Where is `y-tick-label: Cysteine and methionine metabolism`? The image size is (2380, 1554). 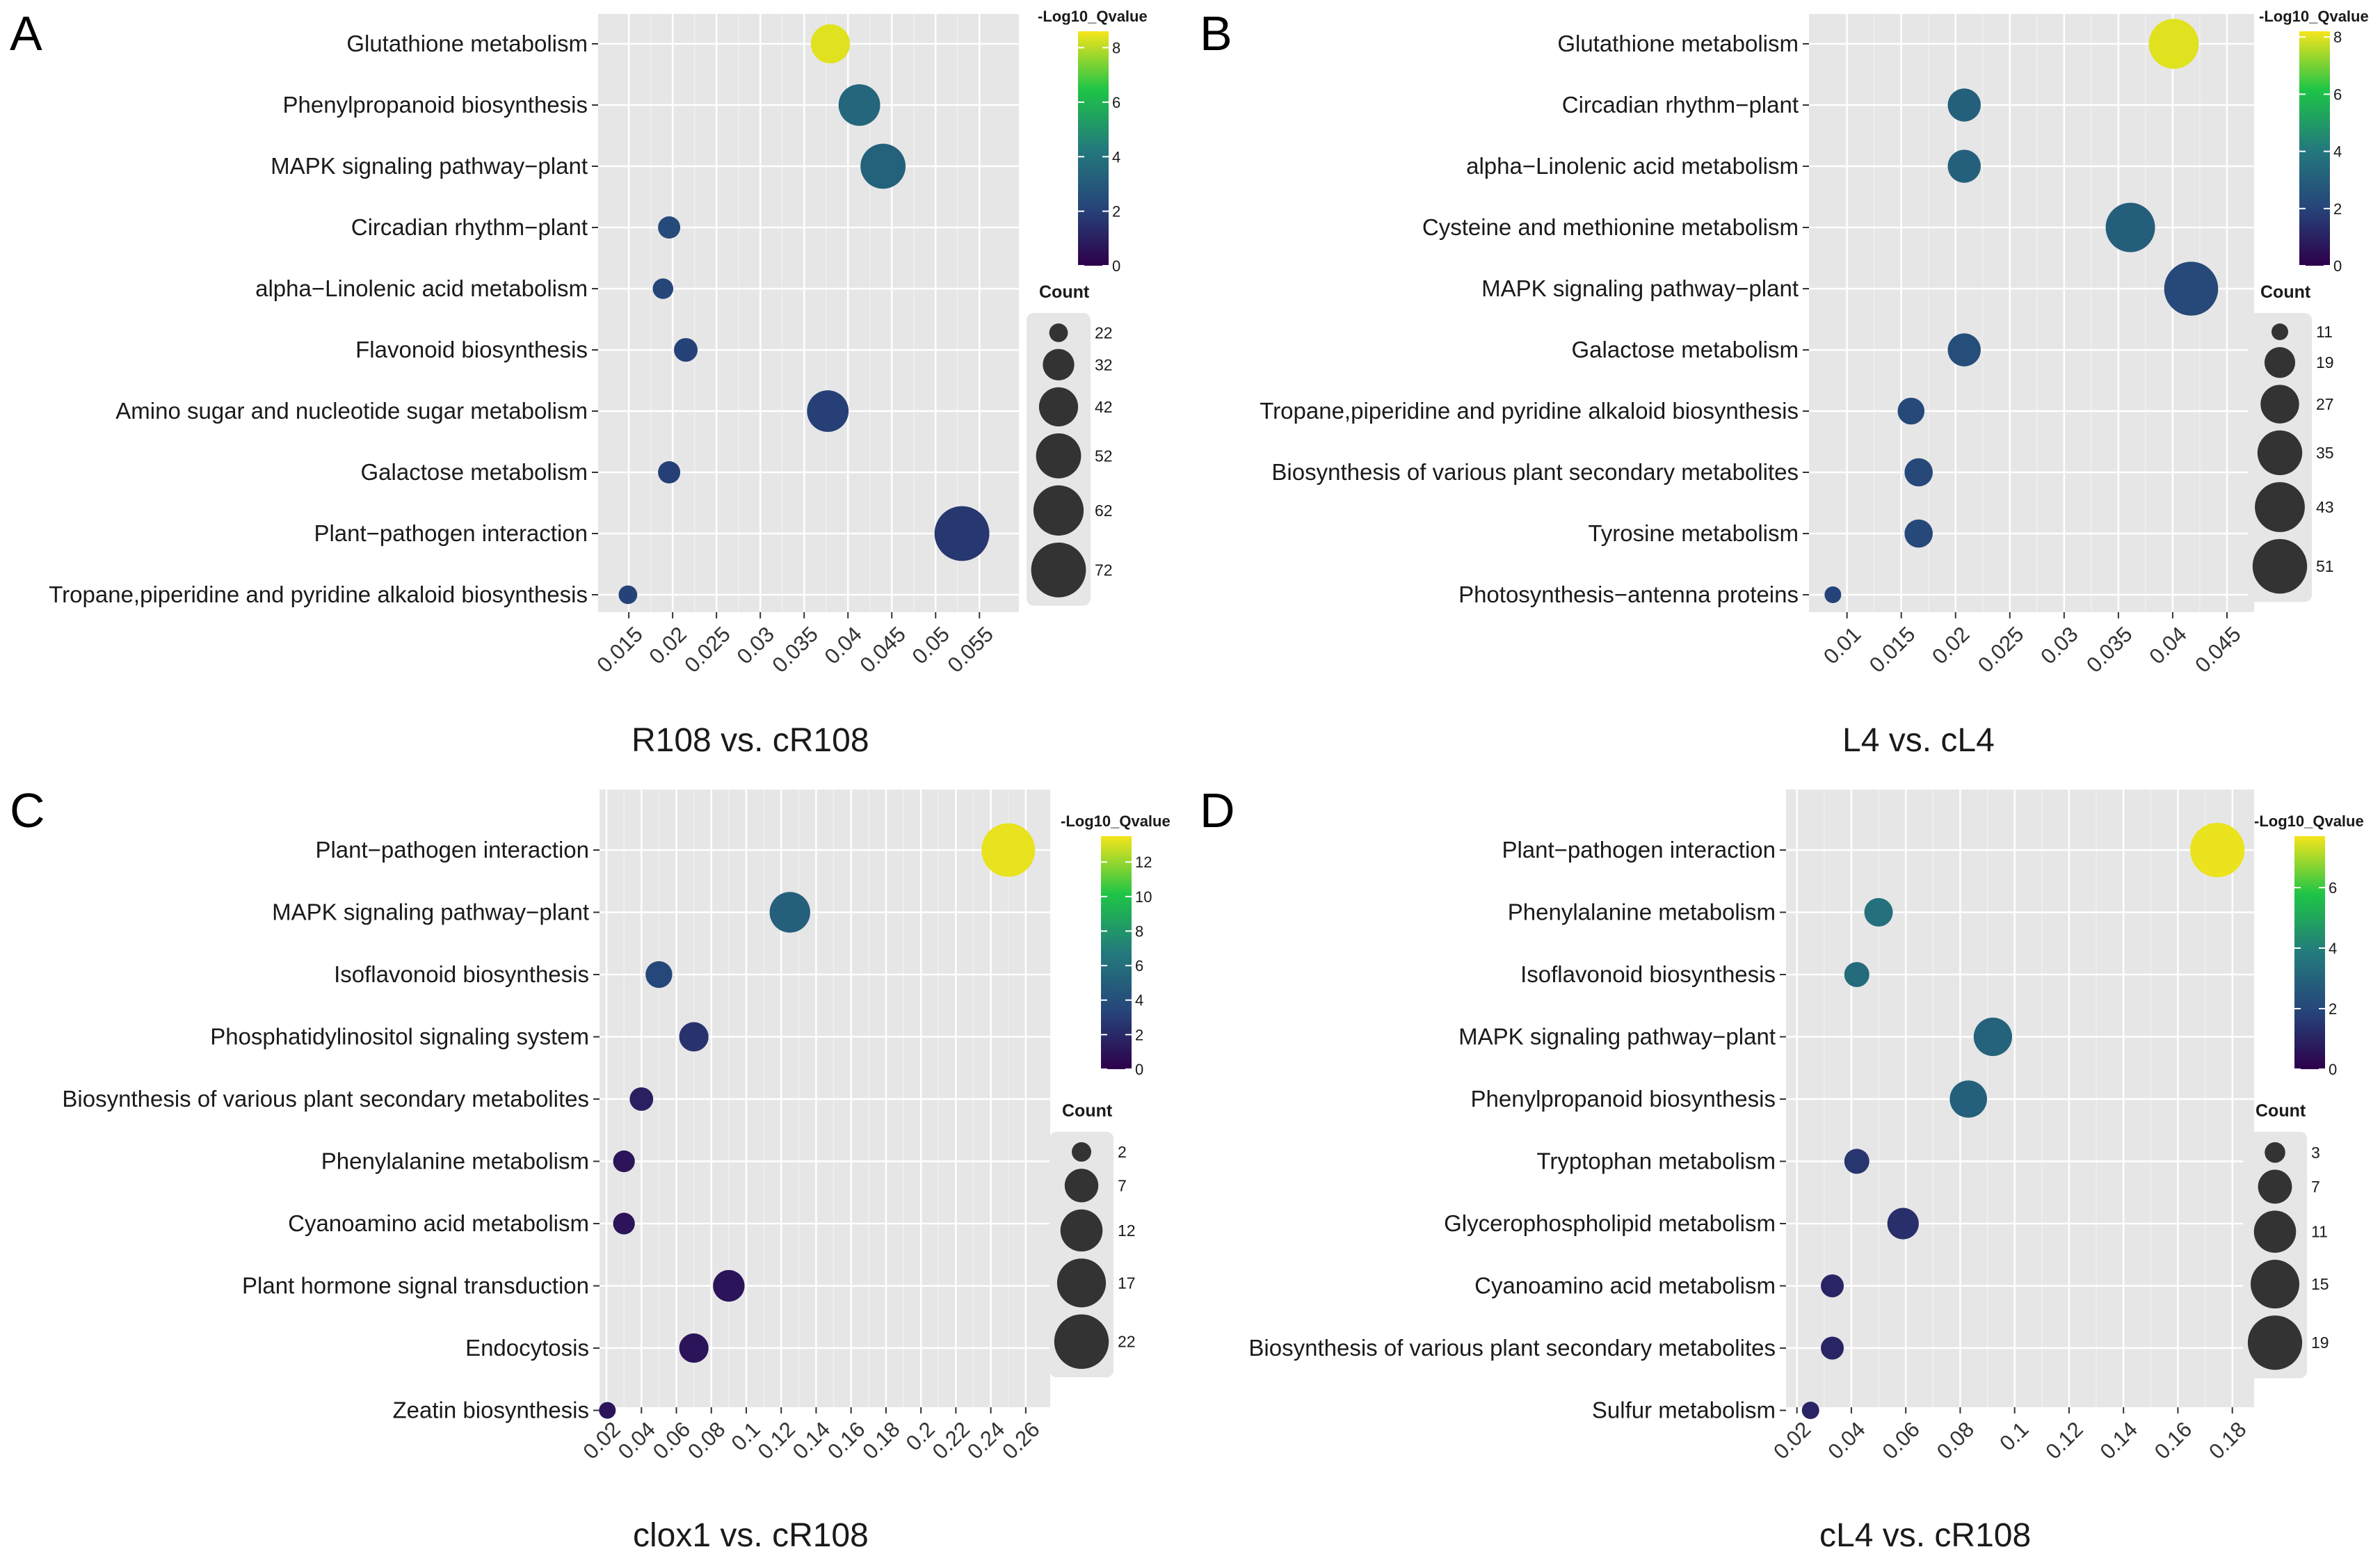 y-tick-label: Cysteine and methionine metabolism is located at coordinates (1610, 227).